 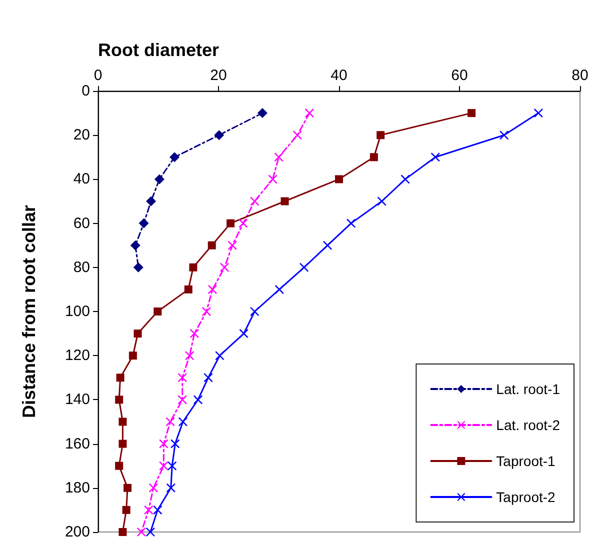 I want to click on x-tick-label: 40, so click(x=339, y=75).